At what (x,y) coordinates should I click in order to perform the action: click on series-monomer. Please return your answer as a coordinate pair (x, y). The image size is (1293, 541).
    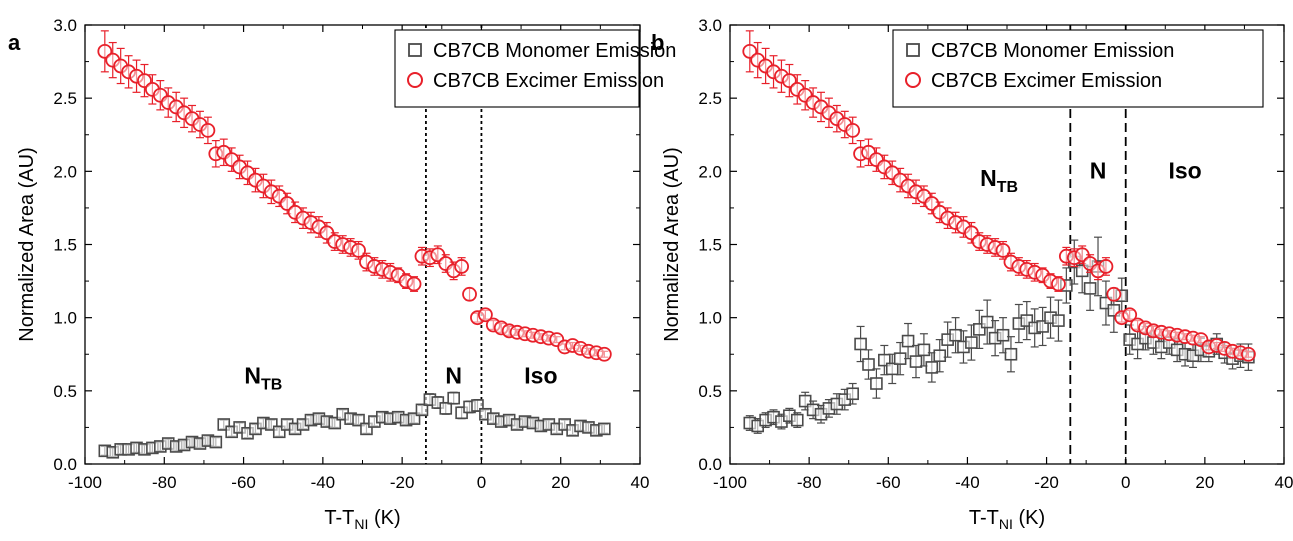
    Looking at the image, I should click on (354, 425).